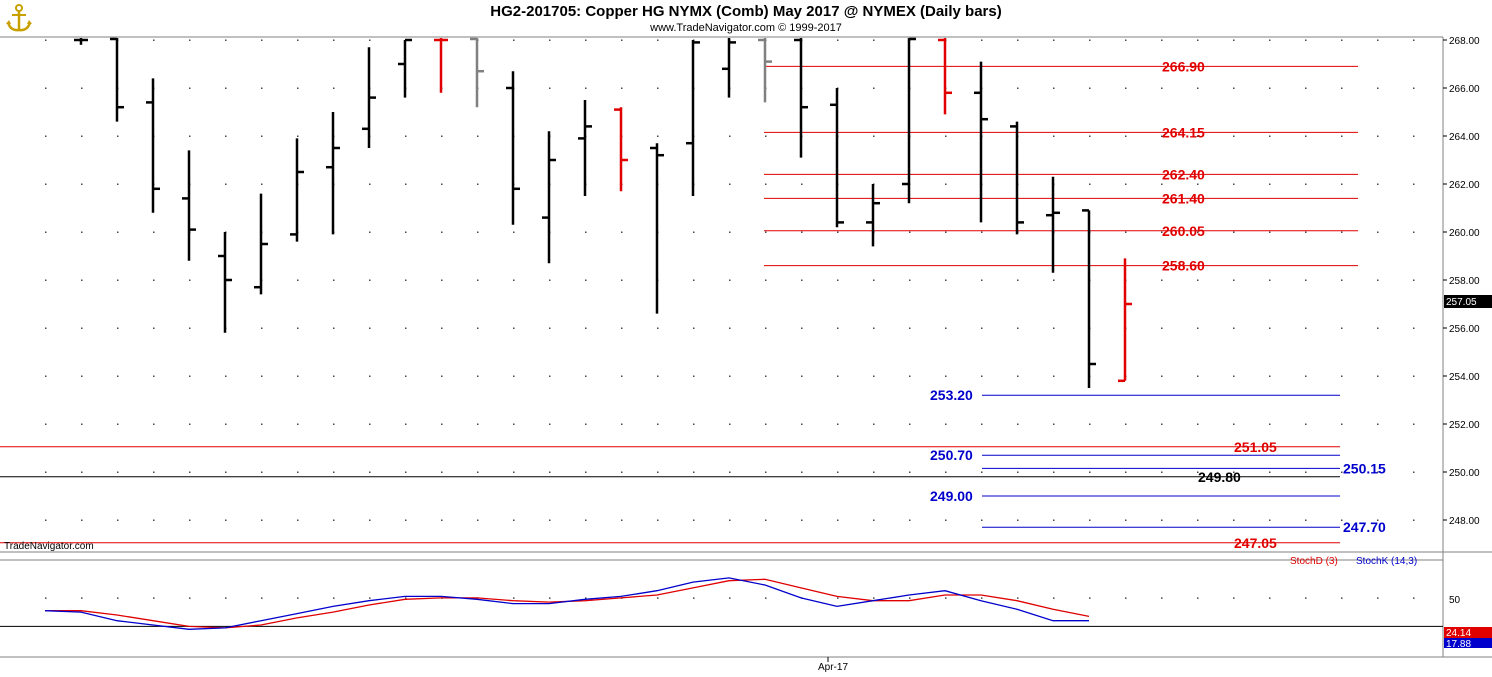 This screenshot has height=677, width=1492. What do you see at coordinates (1458, 644) in the screenshot?
I see `stoch-k-value: 17.88` at bounding box center [1458, 644].